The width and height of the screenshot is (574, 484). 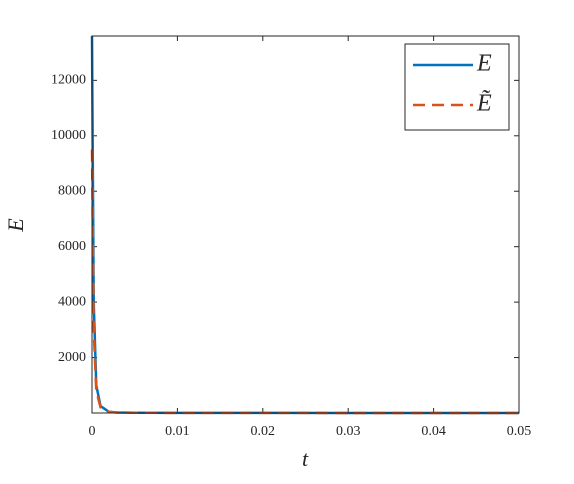 What do you see at coordinates (484, 104) in the screenshot?
I see `legend-label: Ẽ` at bounding box center [484, 104].